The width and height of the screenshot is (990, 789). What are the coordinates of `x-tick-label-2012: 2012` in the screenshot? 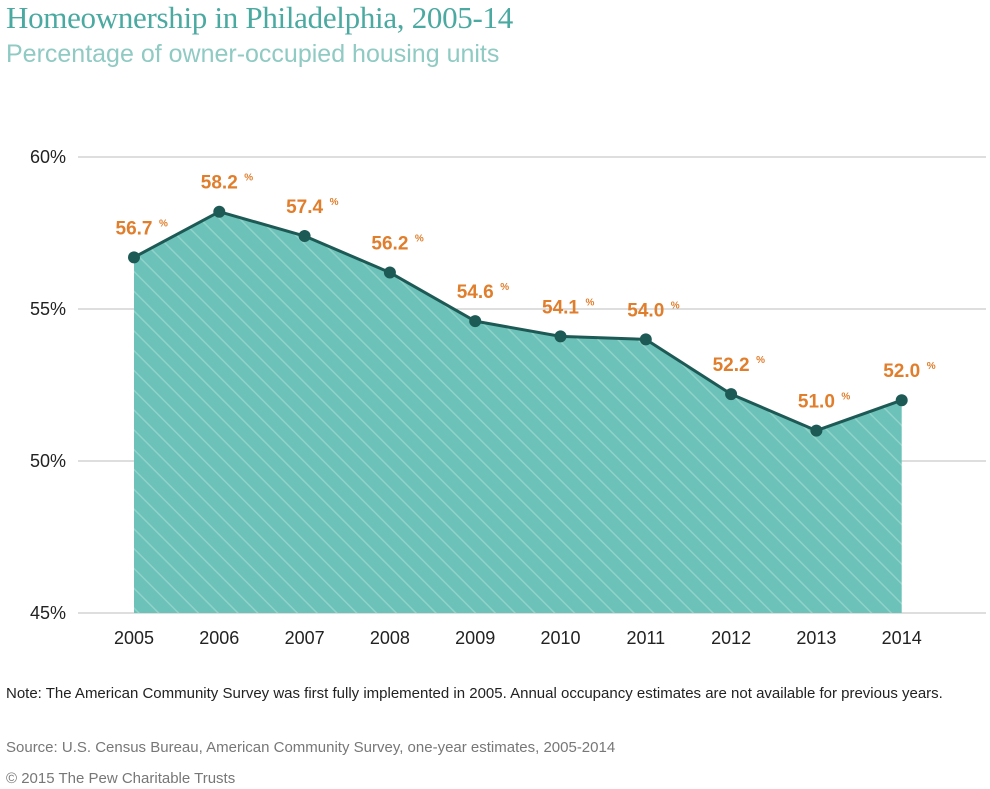 It's located at (731, 638).